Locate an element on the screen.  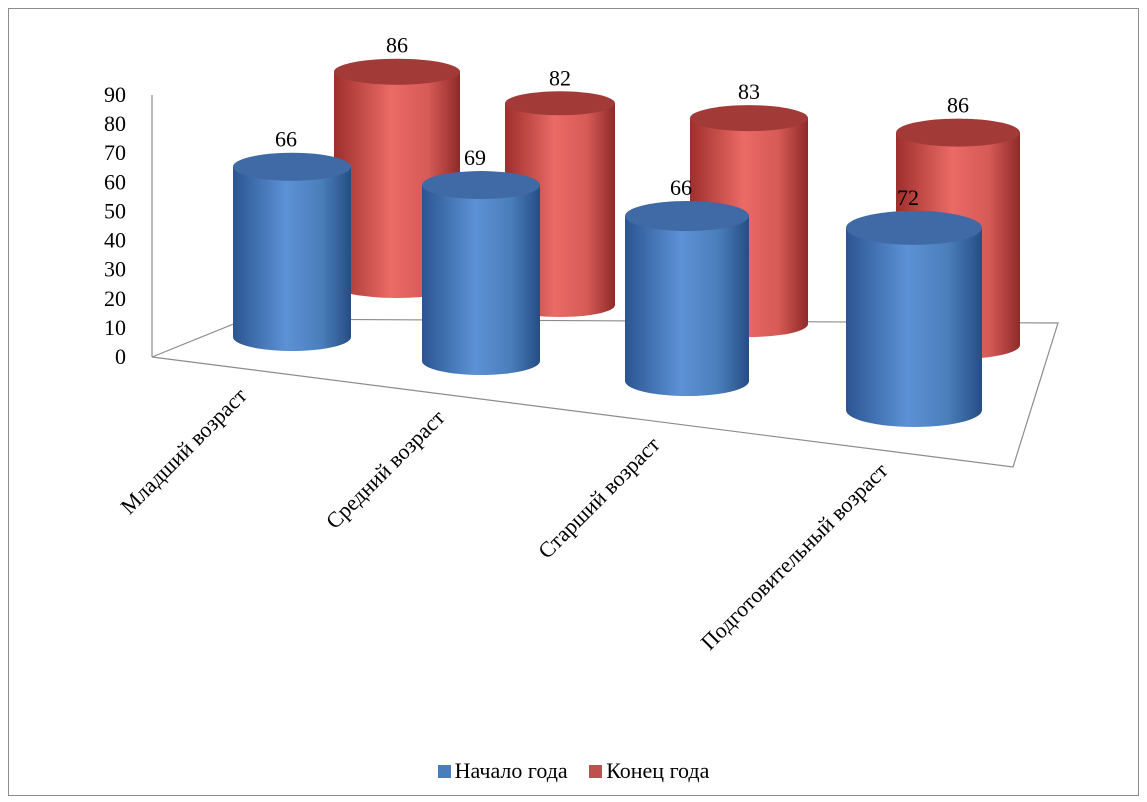
y-tick-label: 50 is located at coordinates (115, 210).